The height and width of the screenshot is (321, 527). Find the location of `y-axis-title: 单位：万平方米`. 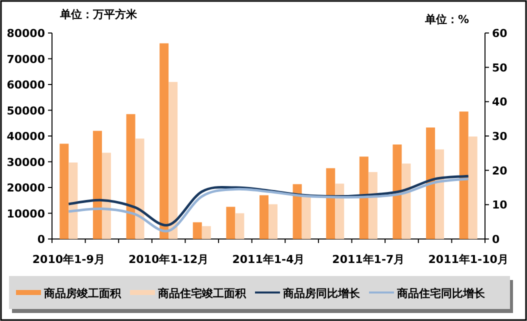

y-axis-title: 单位：万平方米 is located at coordinates (98, 14).